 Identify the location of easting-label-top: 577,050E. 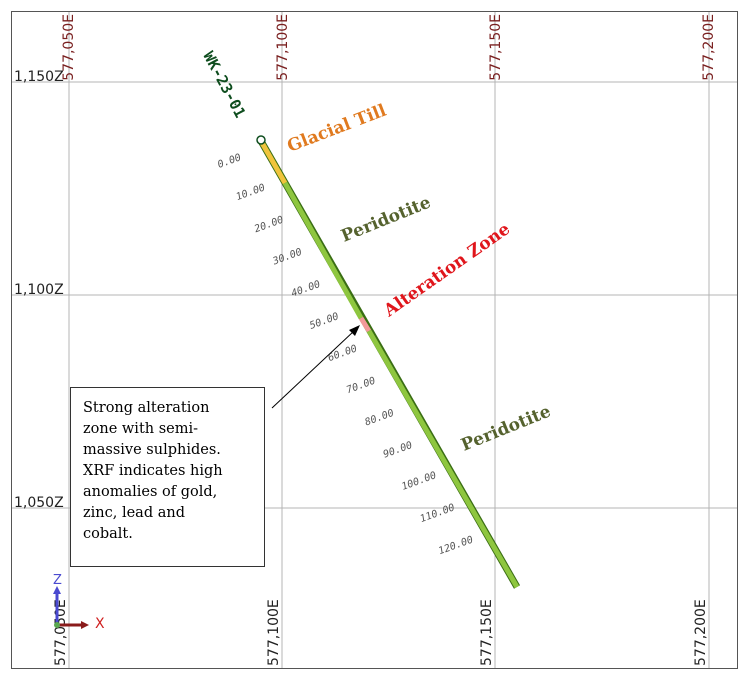
(69, 47).